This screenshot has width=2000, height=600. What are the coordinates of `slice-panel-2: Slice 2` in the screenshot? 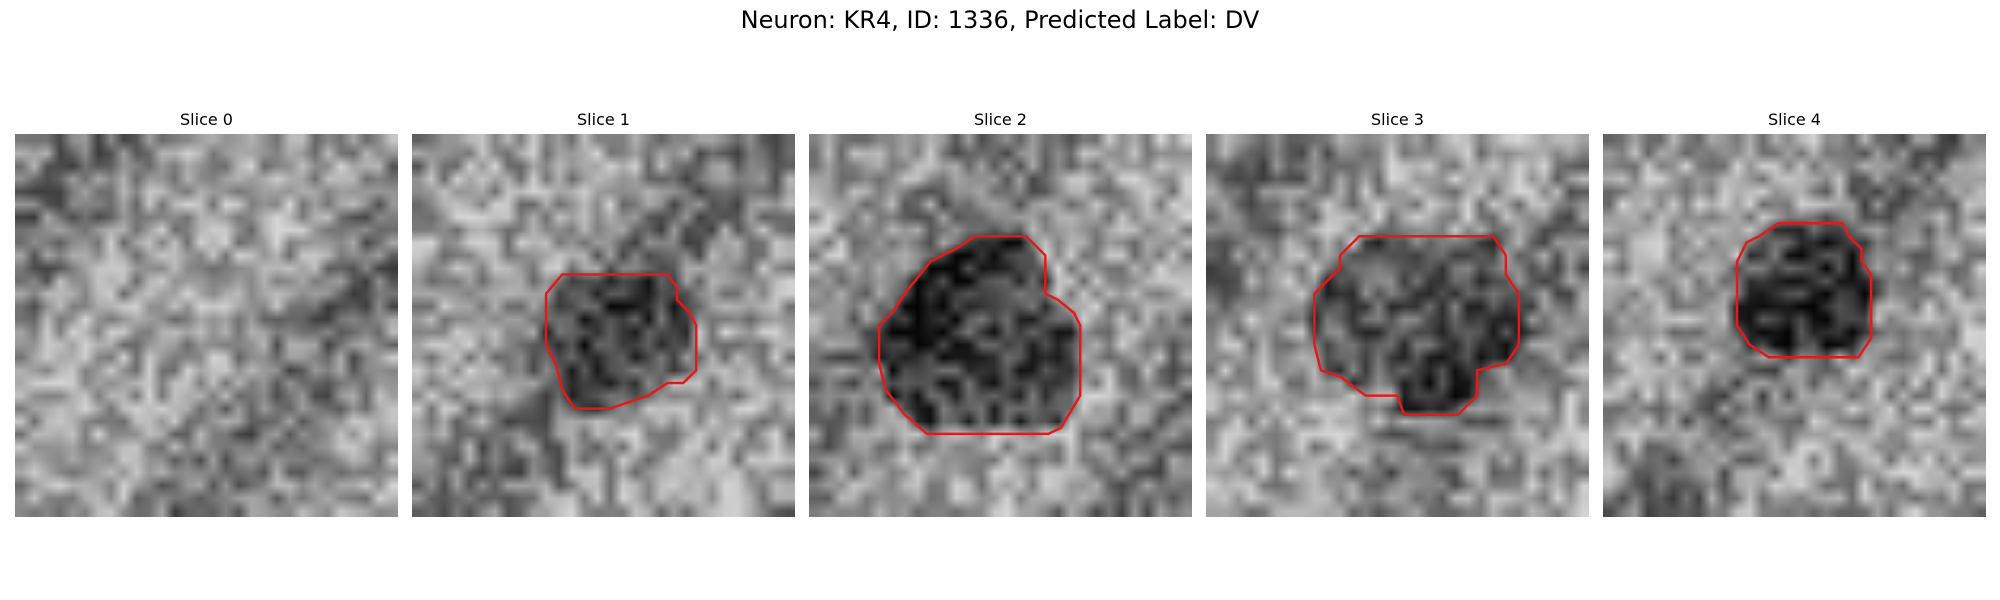 It's located at (1000, 313).